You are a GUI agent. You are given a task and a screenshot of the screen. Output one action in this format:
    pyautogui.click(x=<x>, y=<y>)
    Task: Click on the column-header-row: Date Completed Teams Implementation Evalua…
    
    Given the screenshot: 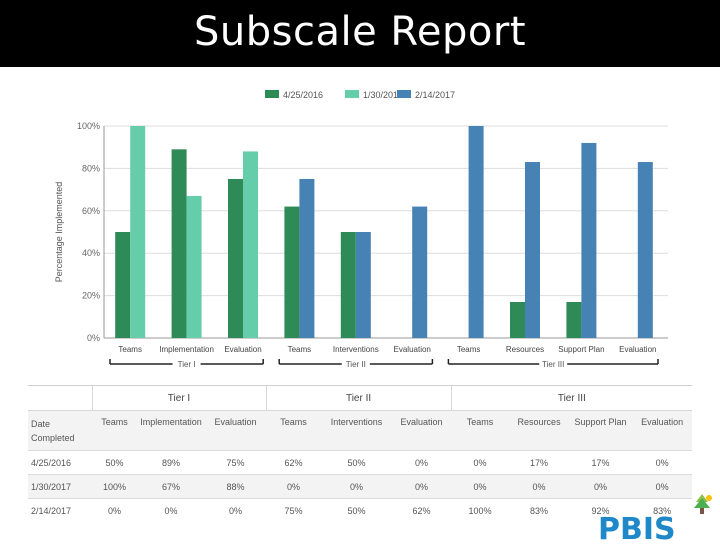 What is the action you would take?
    pyautogui.click(x=360, y=430)
    